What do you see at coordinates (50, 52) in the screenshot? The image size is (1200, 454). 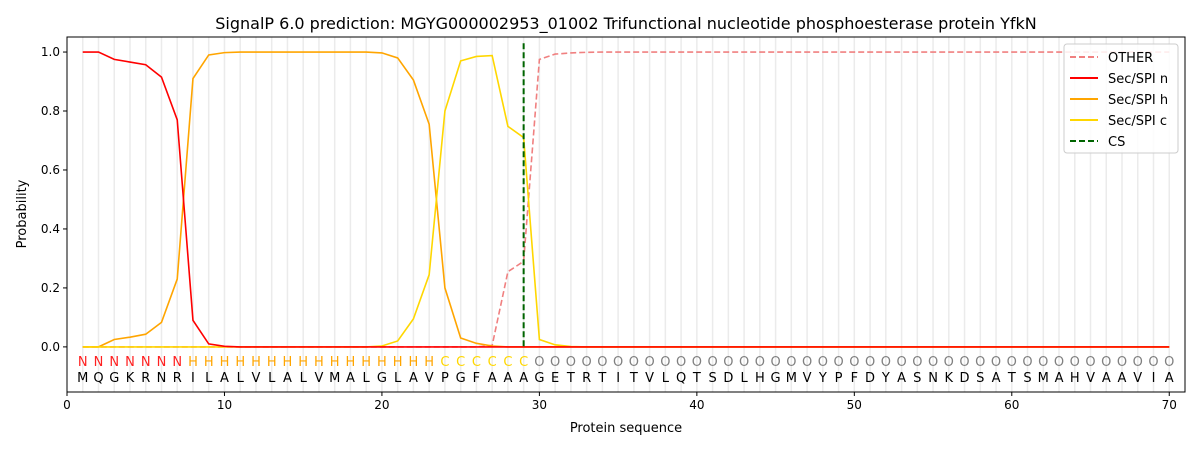 I see `y-tick-label: 1.0` at bounding box center [50, 52].